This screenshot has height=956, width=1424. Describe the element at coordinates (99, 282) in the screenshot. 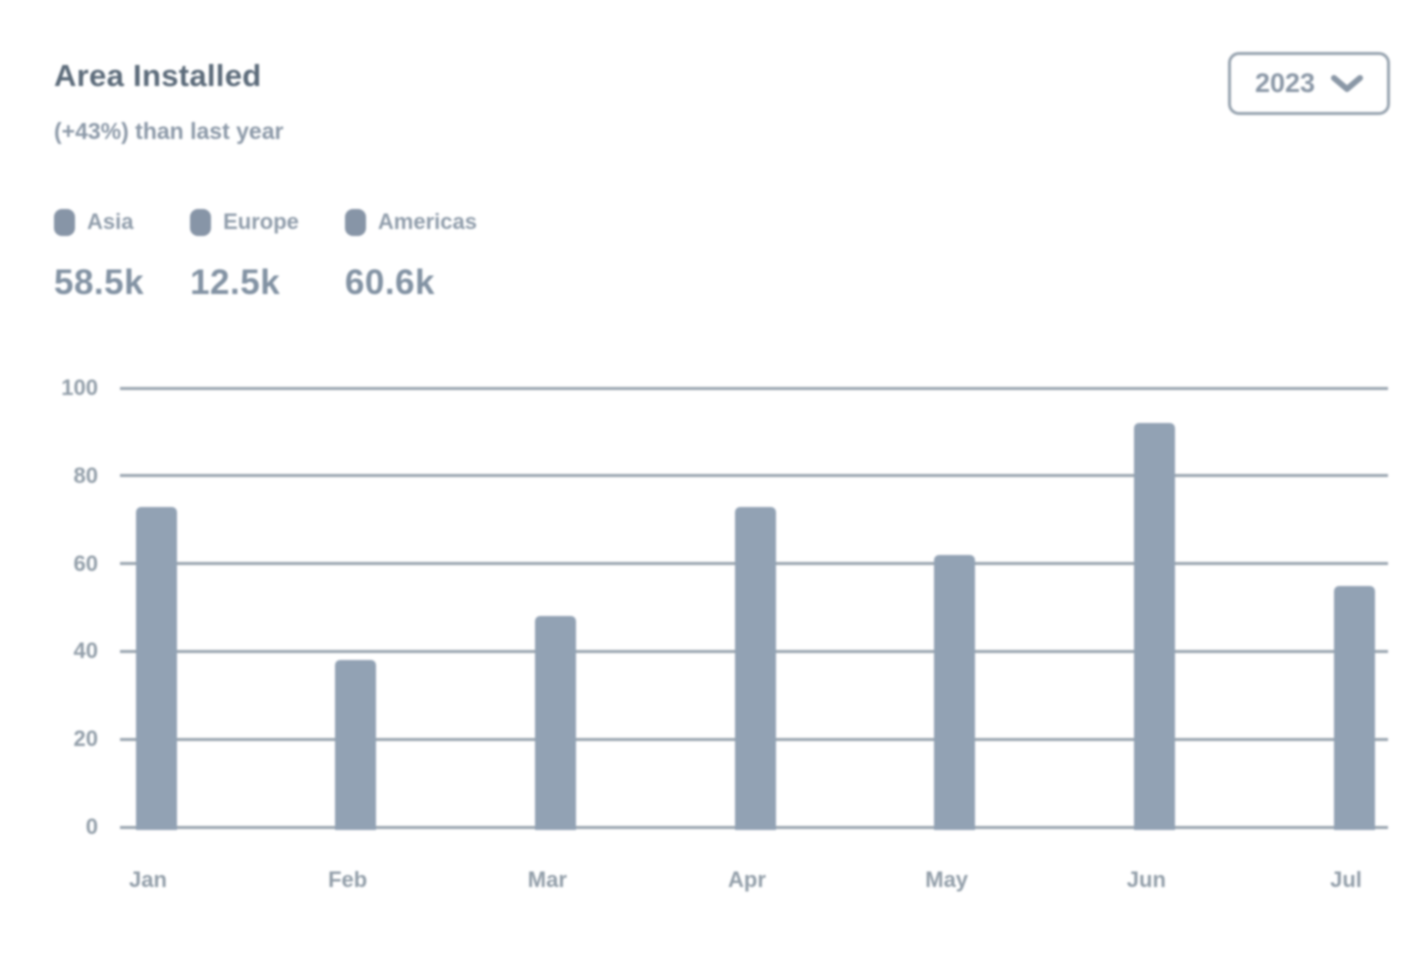

I see `legend-value: 58.5k` at that location.